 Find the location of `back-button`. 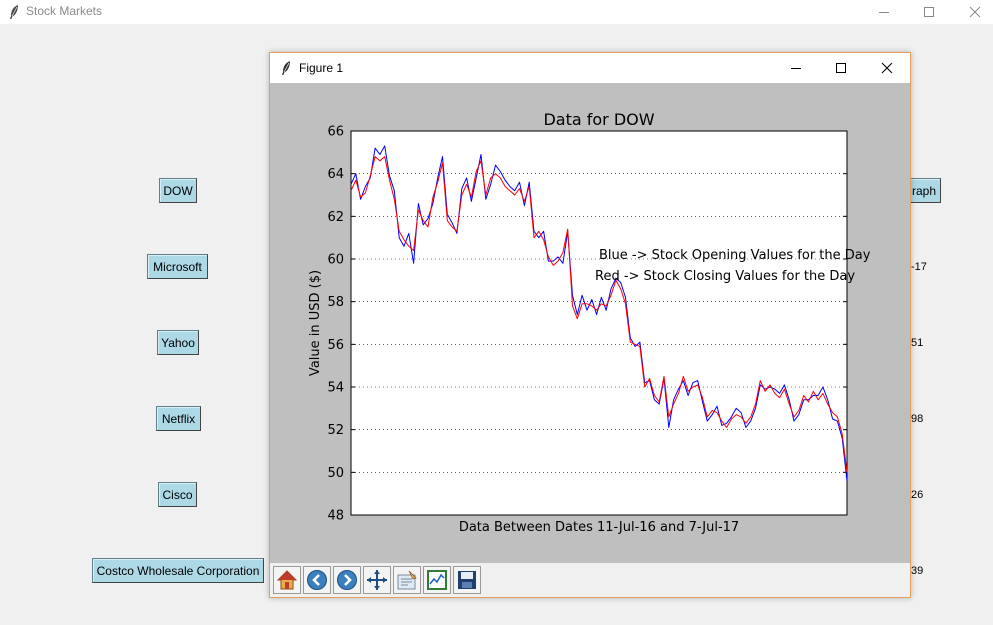

back-button is located at coordinates (317, 580).